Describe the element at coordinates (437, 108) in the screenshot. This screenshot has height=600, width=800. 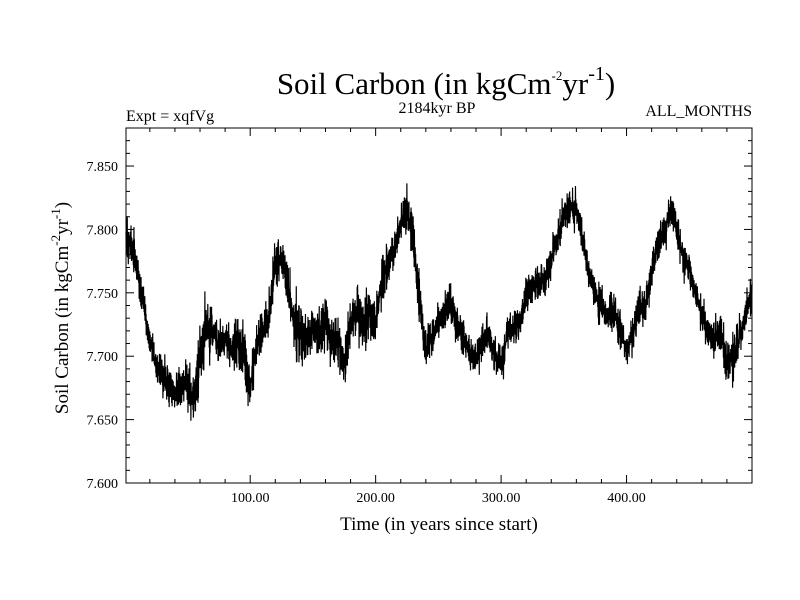
I see `subtitle-period: 2184kyr BP` at that location.